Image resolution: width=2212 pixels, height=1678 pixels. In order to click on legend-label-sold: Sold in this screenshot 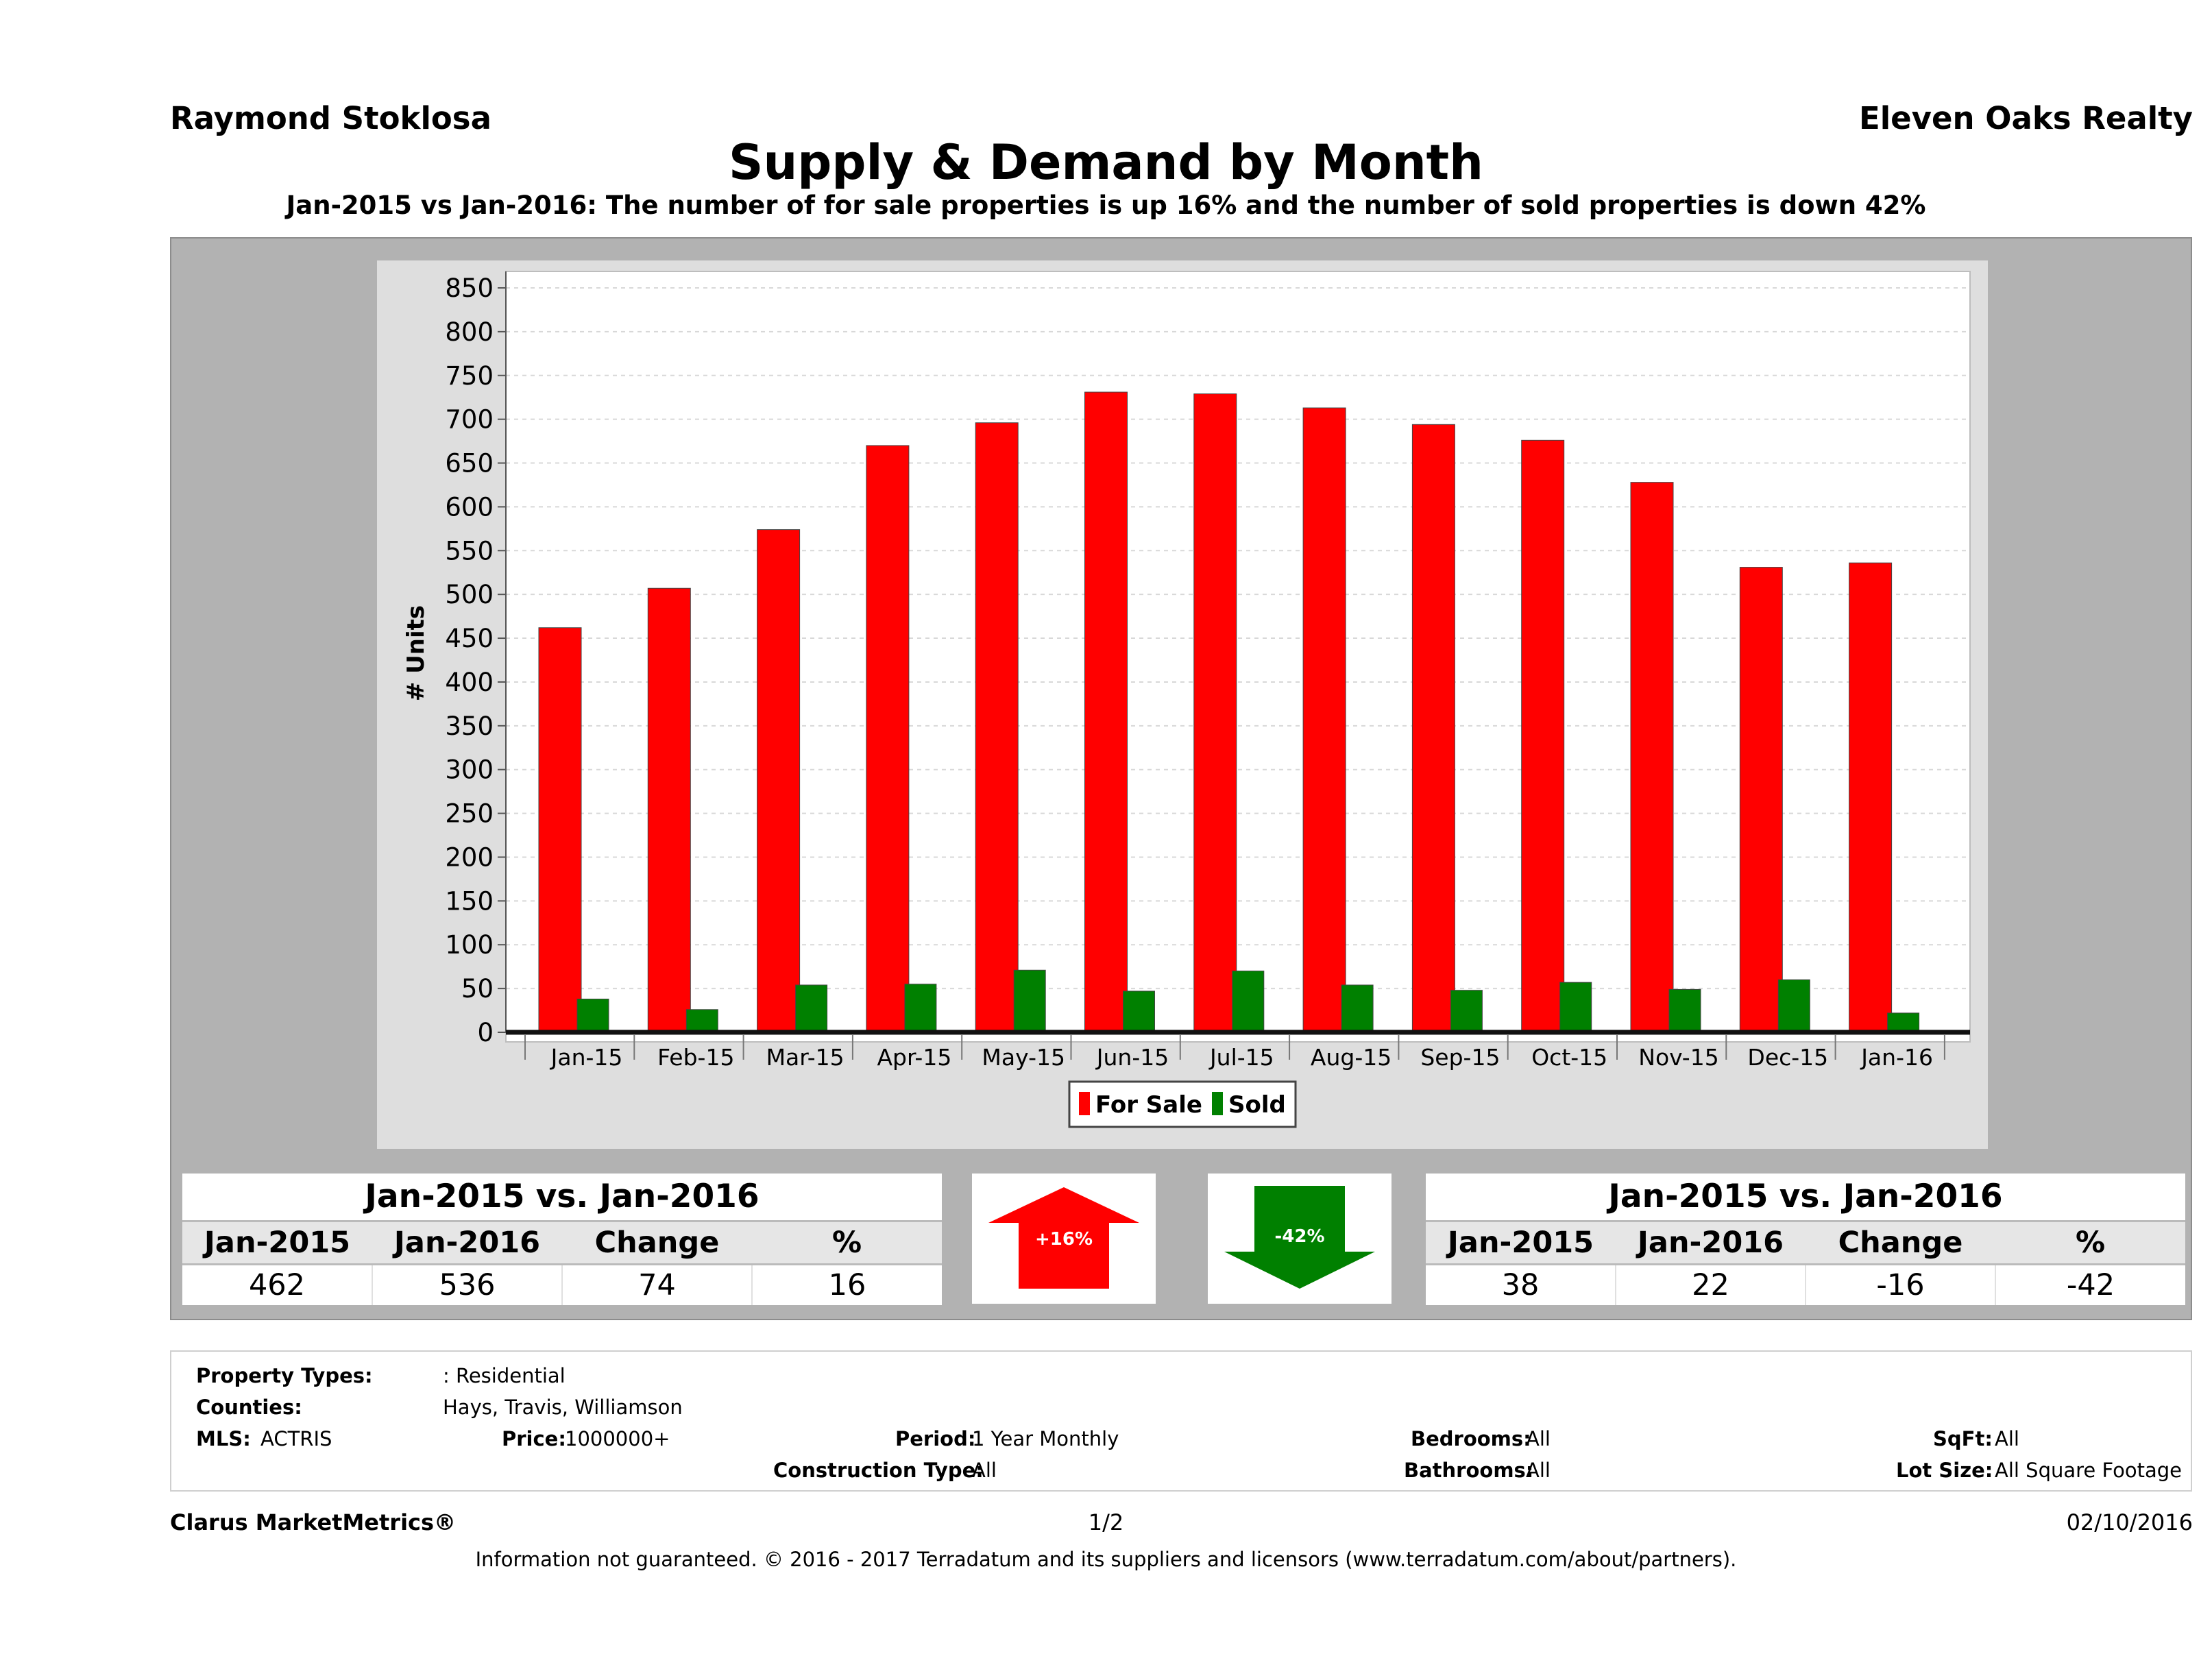, I will do `click(1257, 1105)`.